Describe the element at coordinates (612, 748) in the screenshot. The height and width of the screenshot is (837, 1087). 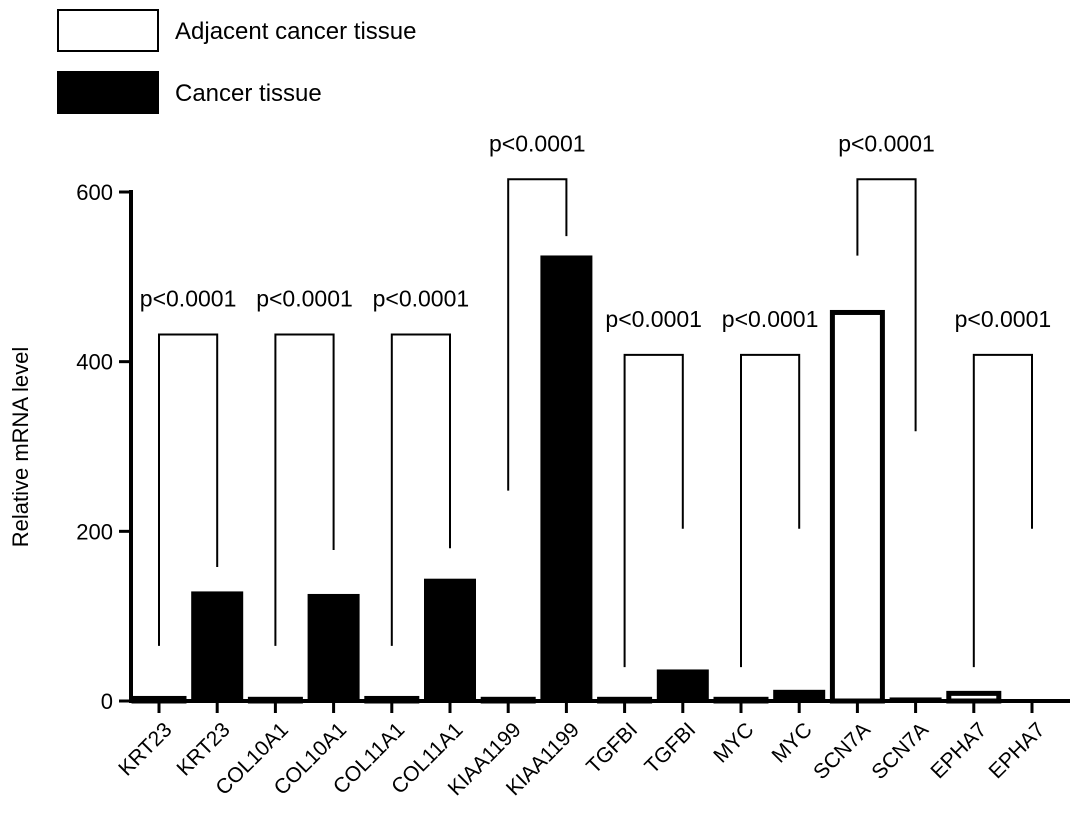
I see `x-tick-label-8: TGFBI` at that location.